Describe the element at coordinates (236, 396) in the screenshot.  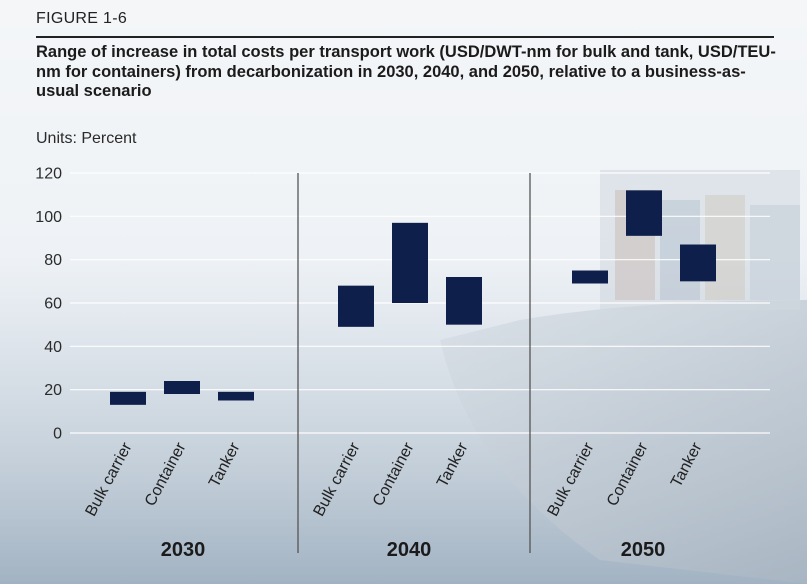
I see `range-bar-2030-tanker` at that location.